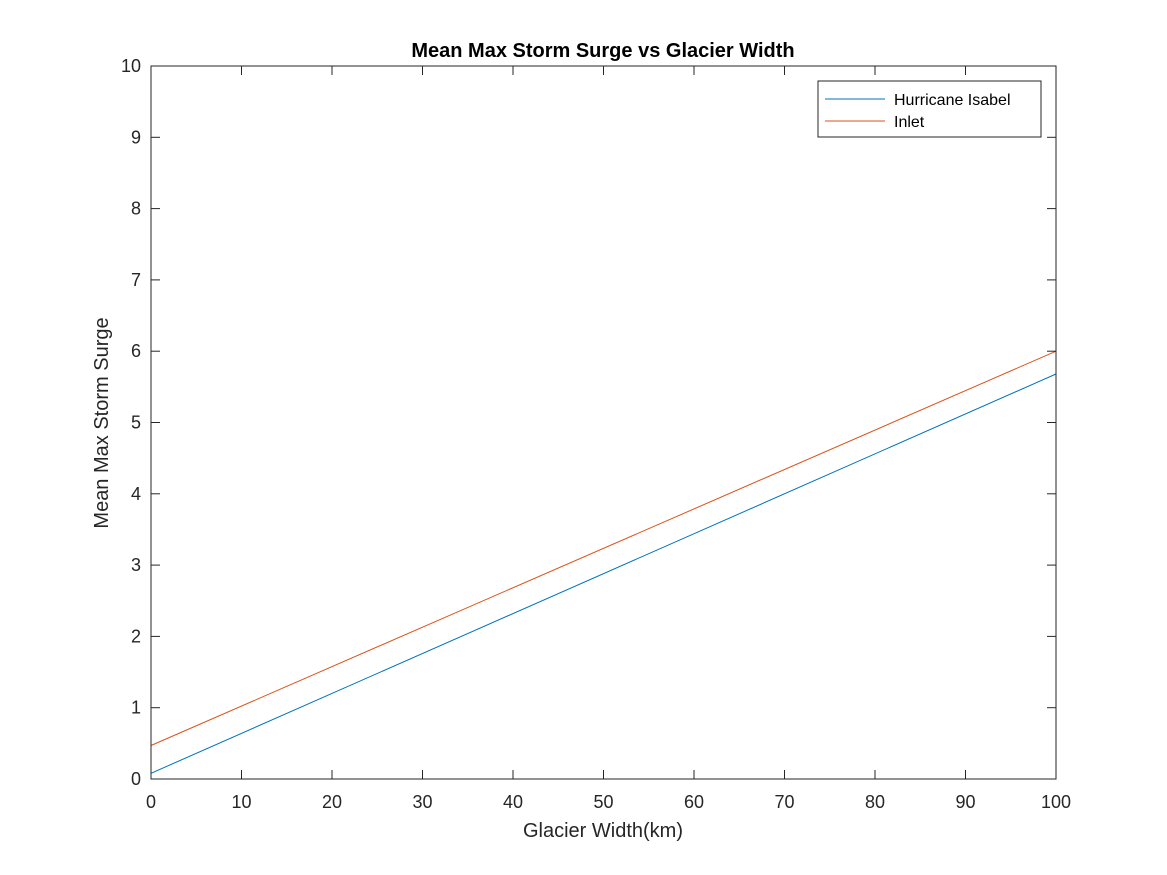  I want to click on x-tick-label: 60, so click(694, 802).